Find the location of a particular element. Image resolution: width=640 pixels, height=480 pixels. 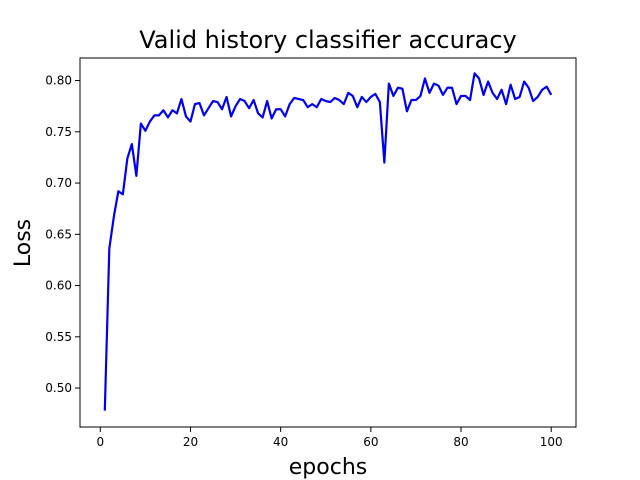

y-tick-label: 0.75 is located at coordinates (58, 132).